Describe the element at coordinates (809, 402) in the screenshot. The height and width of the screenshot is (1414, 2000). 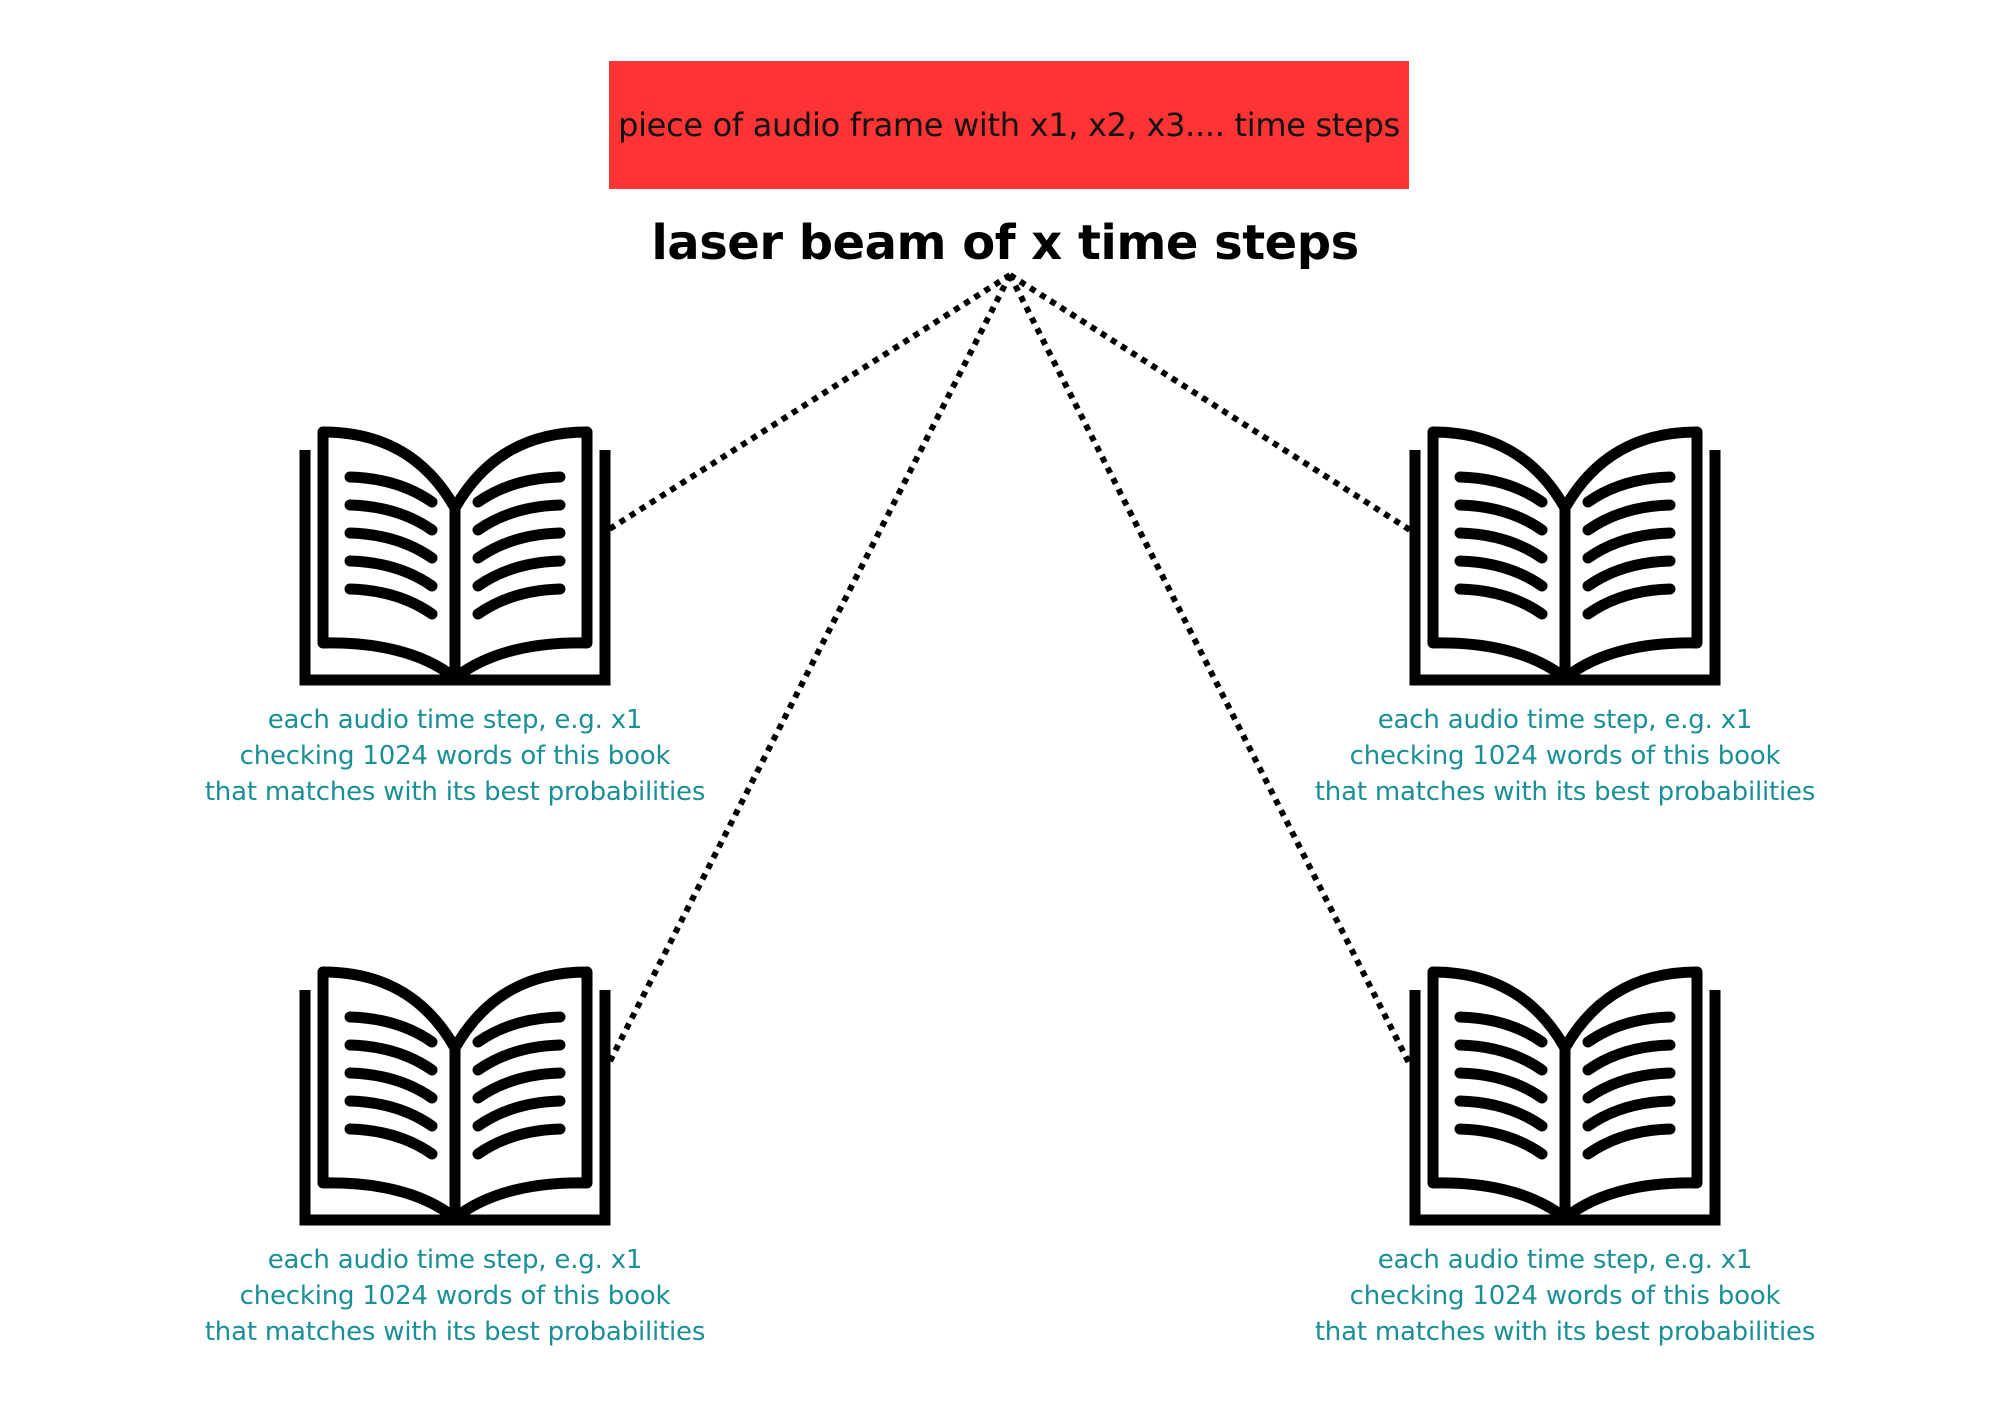
I see `beam-line-top-left` at that location.